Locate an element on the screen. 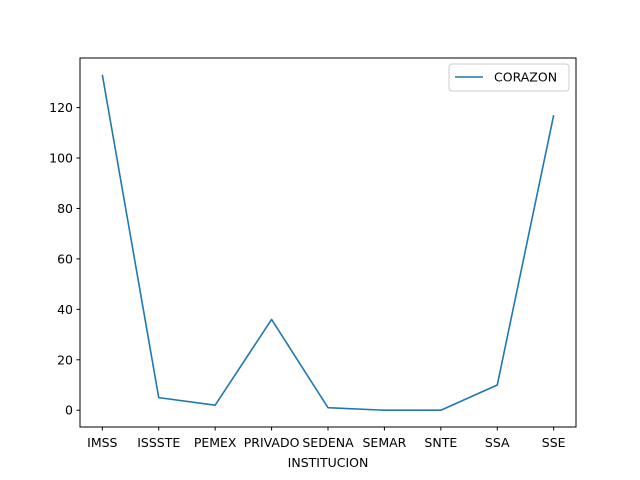 The width and height of the screenshot is (640, 480). x-tick-label: SNTE is located at coordinates (440, 442).